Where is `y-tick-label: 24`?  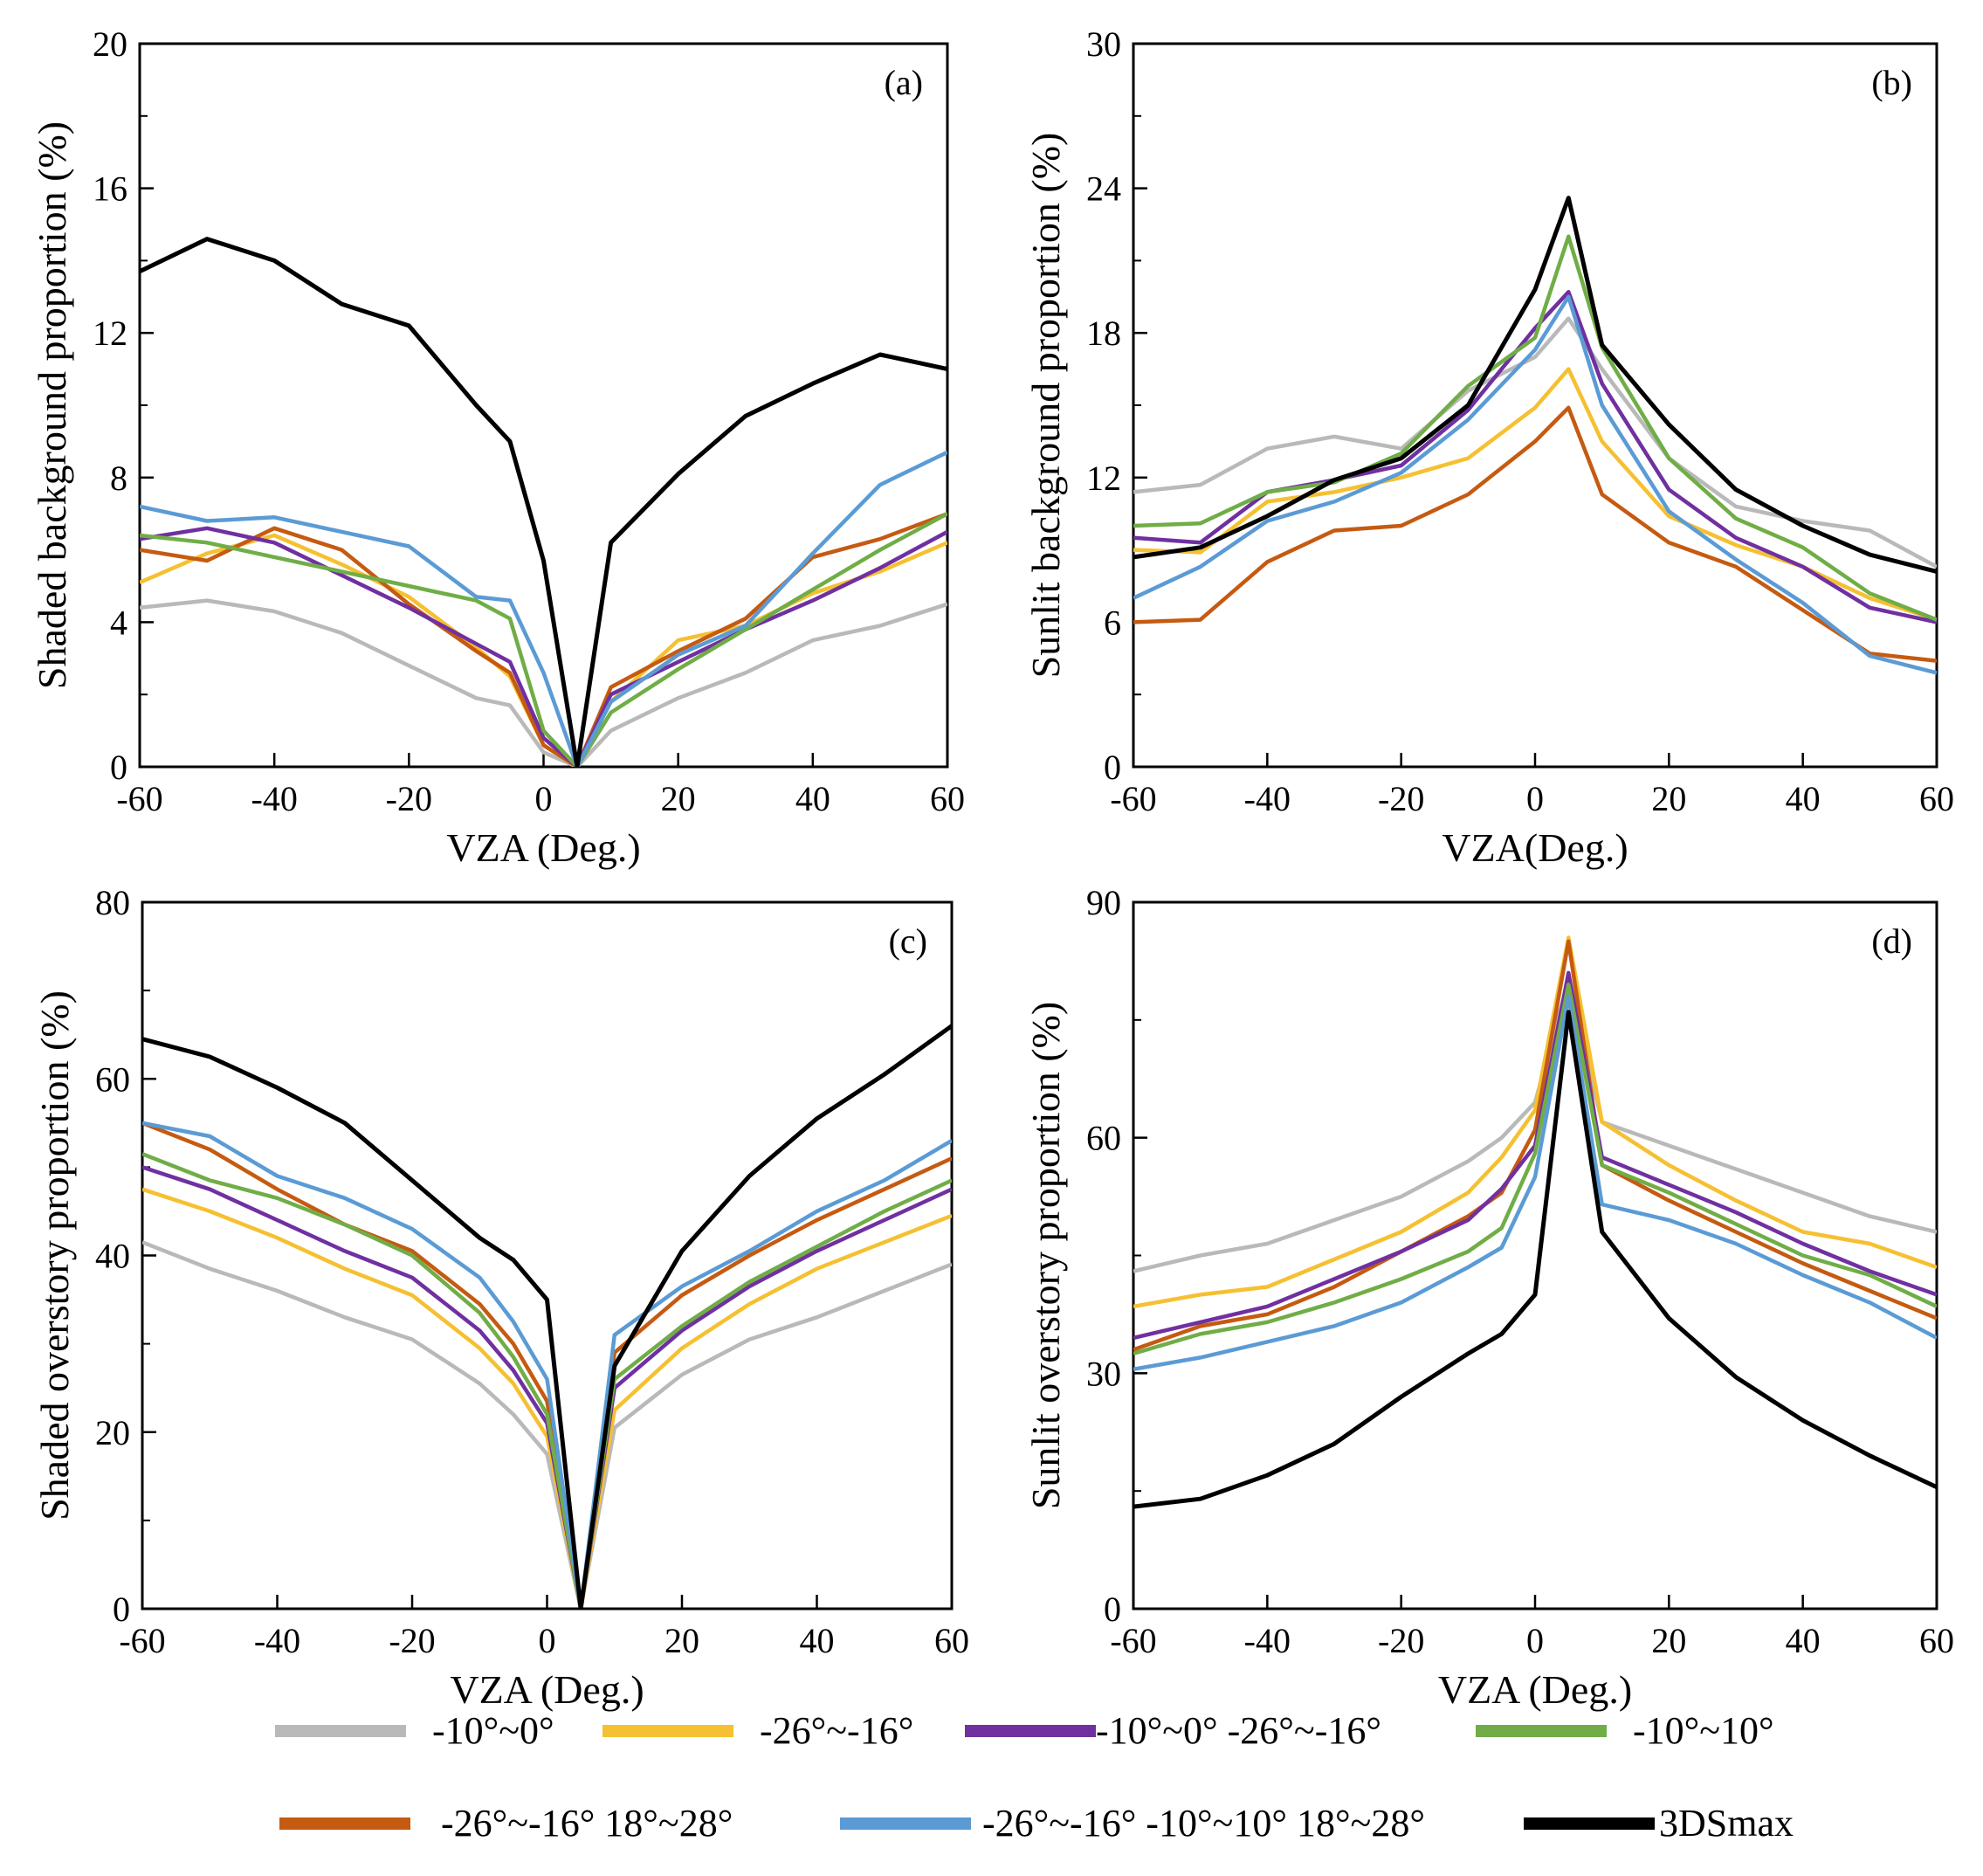
y-tick-label: 24 is located at coordinates (1104, 189).